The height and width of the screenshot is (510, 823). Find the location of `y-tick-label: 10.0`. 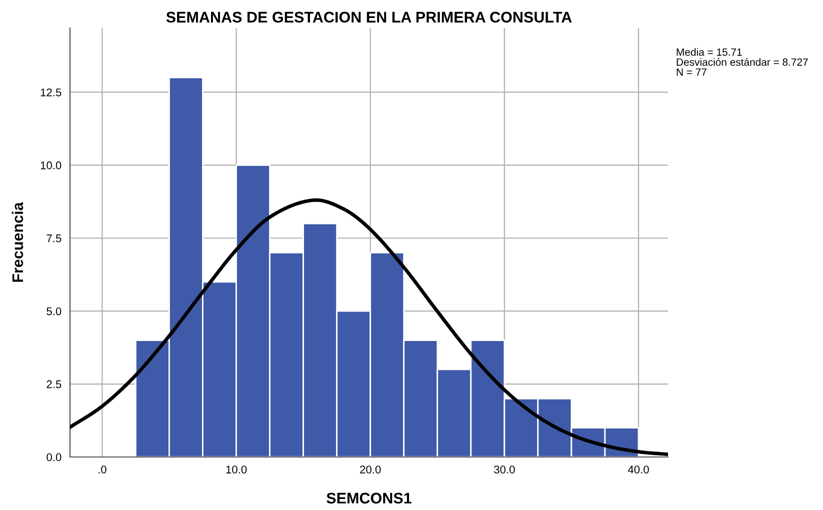

y-tick-label: 10.0 is located at coordinates (51, 165).